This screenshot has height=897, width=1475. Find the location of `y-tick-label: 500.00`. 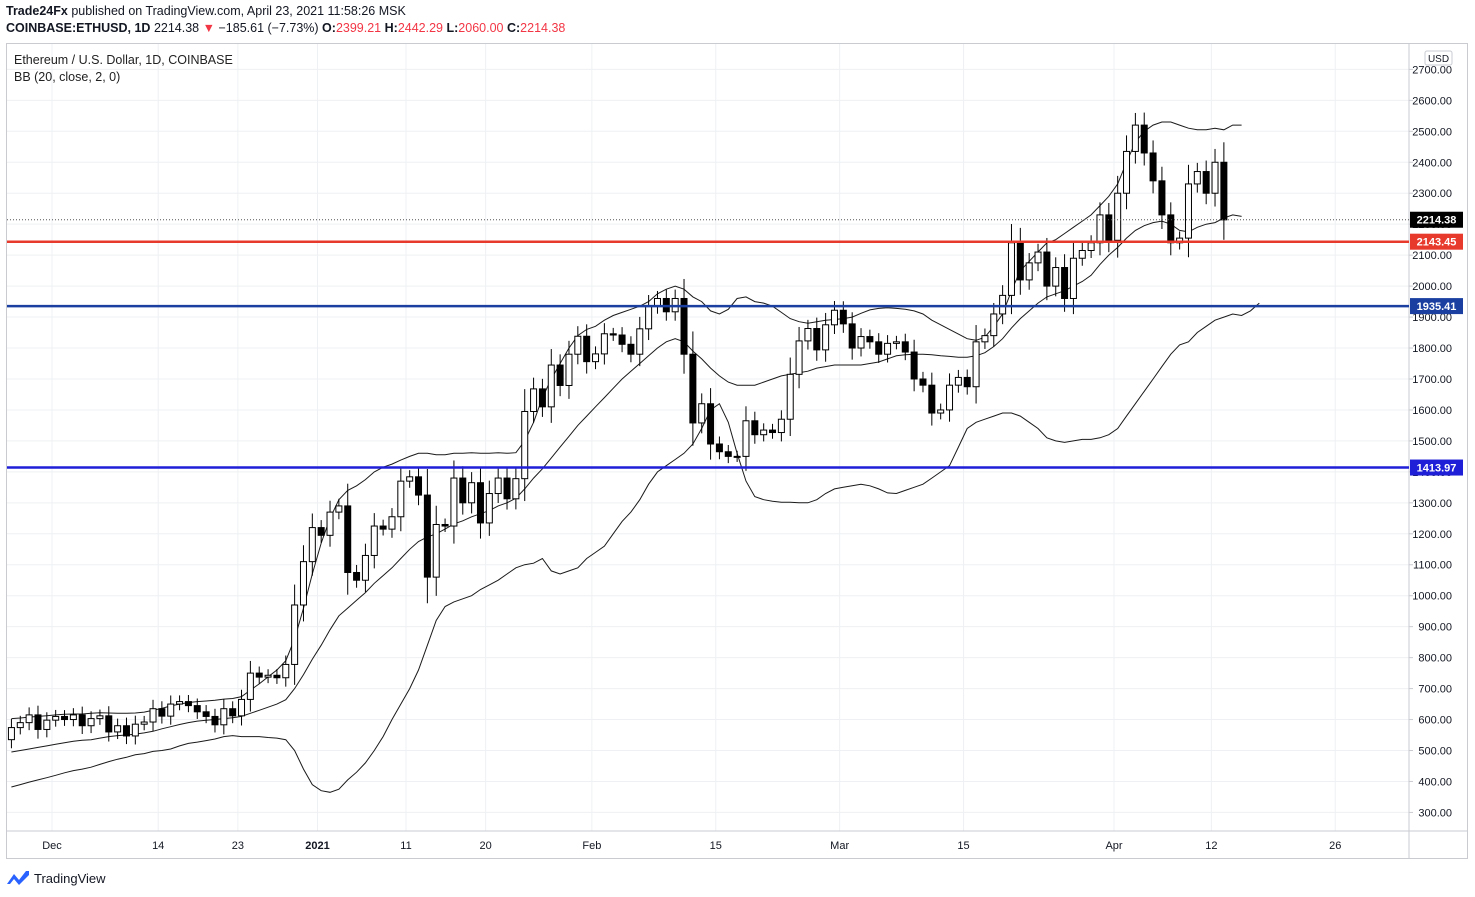

y-tick-label: 500.00 is located at coordinates (1435, 752).